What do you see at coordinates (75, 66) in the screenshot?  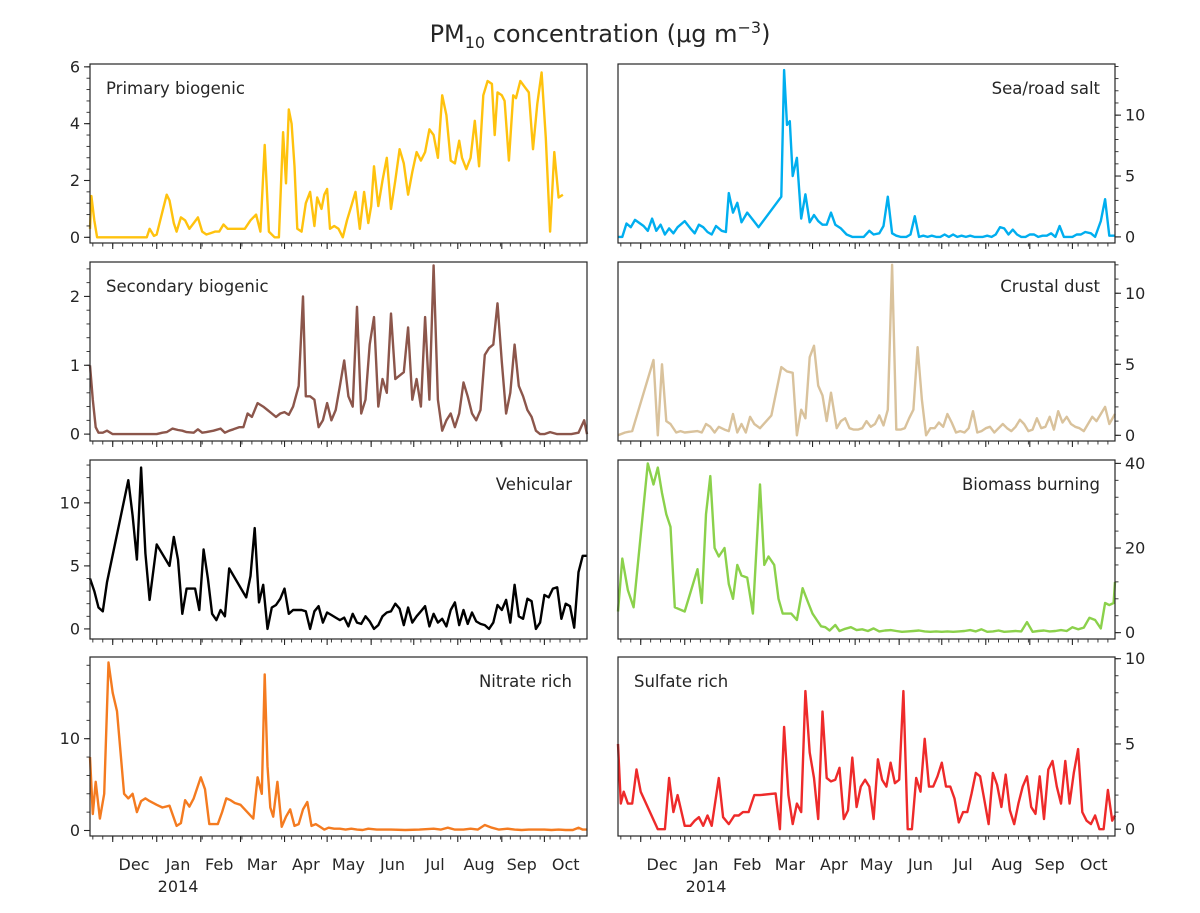 I see `primary-biogenic-ytick-label: 6` at bounding box center [75, 66].